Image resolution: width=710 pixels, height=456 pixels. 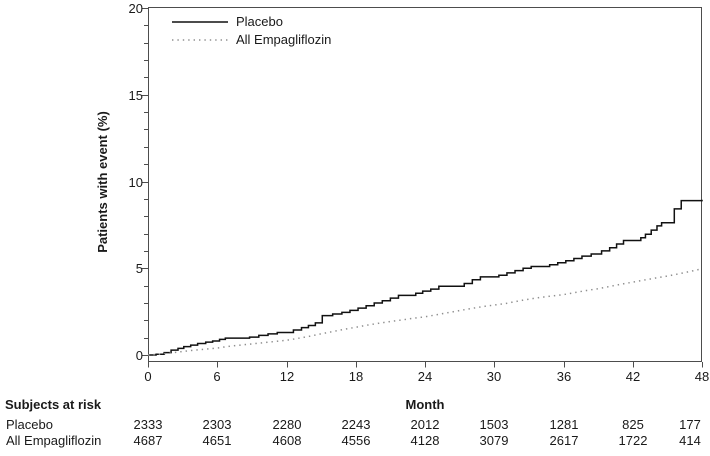 What do you see at coordinates (425, 424) in the screenshot?
I see `risk-count: 2012` at bounding box center [425, 424].